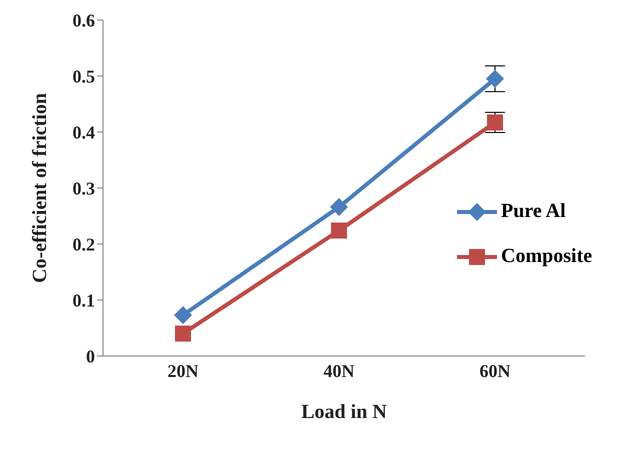 The width and height of the screenshot is (630, 449). Describe the element at coordinates (90, 356) in the screenshot. I see `y-tick-label: 0` at that location.